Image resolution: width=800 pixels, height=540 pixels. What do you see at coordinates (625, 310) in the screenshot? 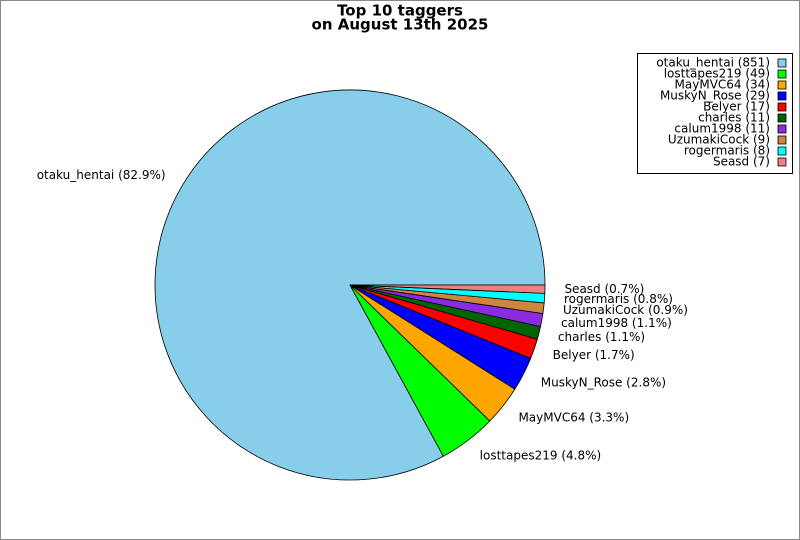
I see `slice-label: UzumakiCock (0.9%)` at bounding box center [625, 310].